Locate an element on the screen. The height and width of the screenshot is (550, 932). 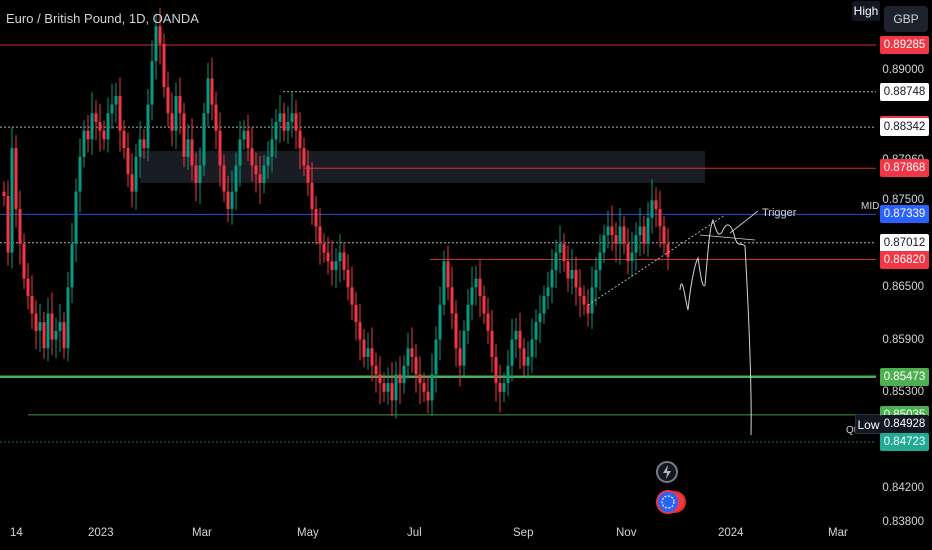
currency-button: GBP is located at coordinates (906, 19).